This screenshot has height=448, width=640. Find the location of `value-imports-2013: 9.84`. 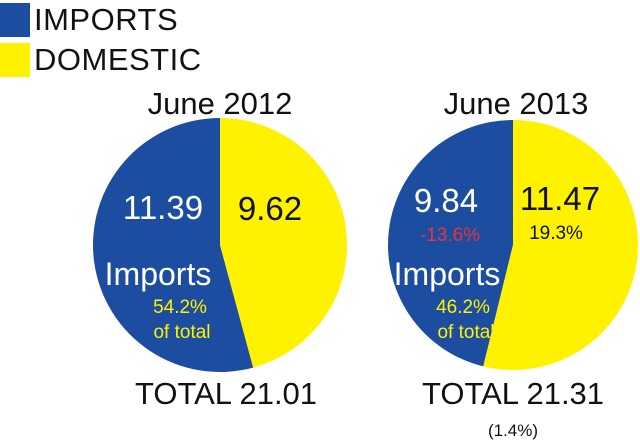

value-imports-2013: 9.84 is located at coordinates (446, 200).